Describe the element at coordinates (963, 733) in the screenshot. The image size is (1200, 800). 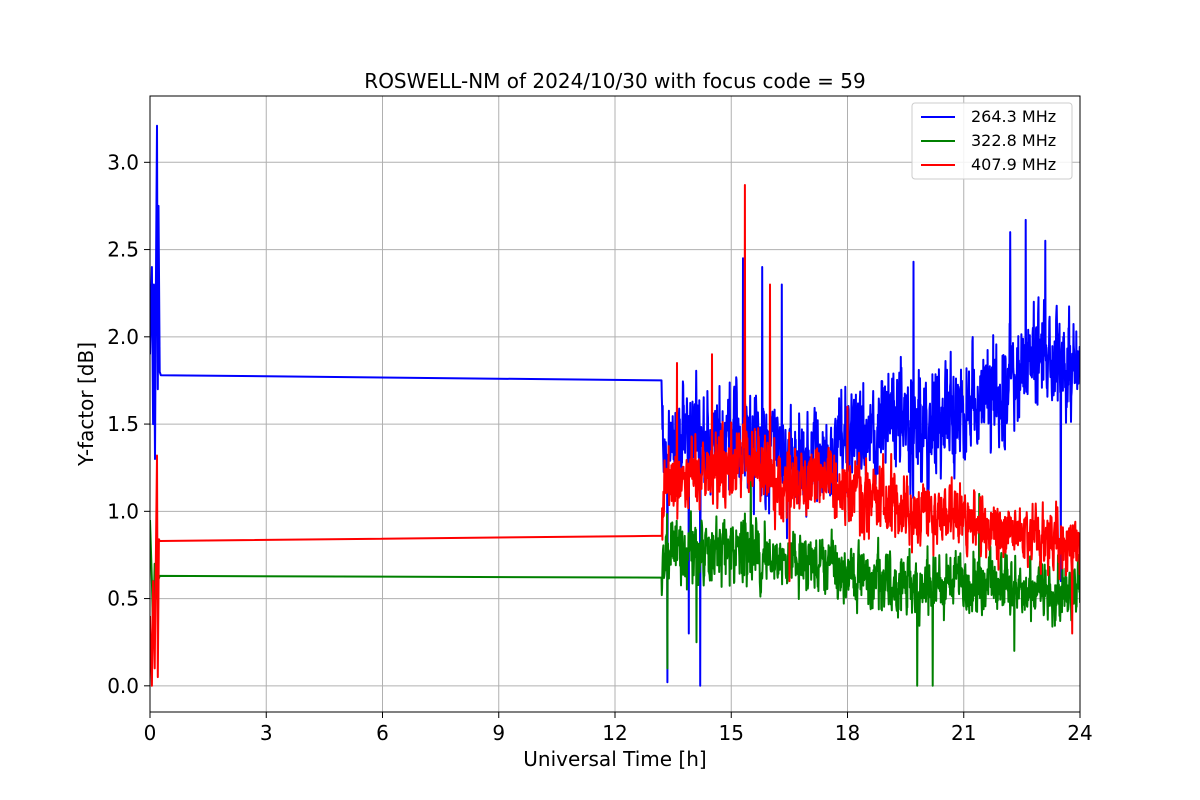
I see `x-tick-label: 21` at that location.